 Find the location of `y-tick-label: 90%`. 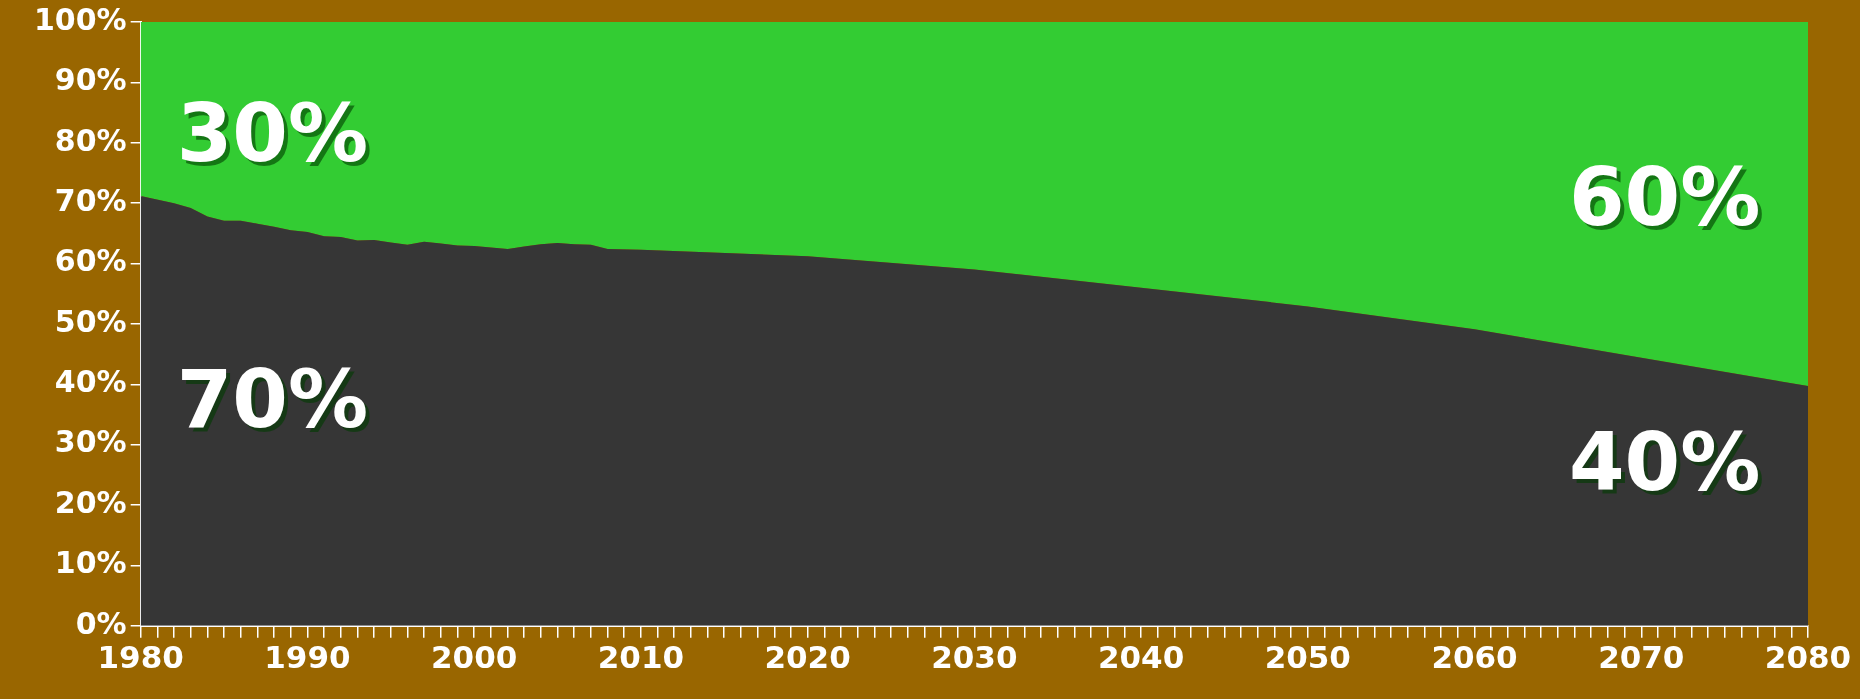

y-tick-label: 90% is located at coordinates (90, 80).